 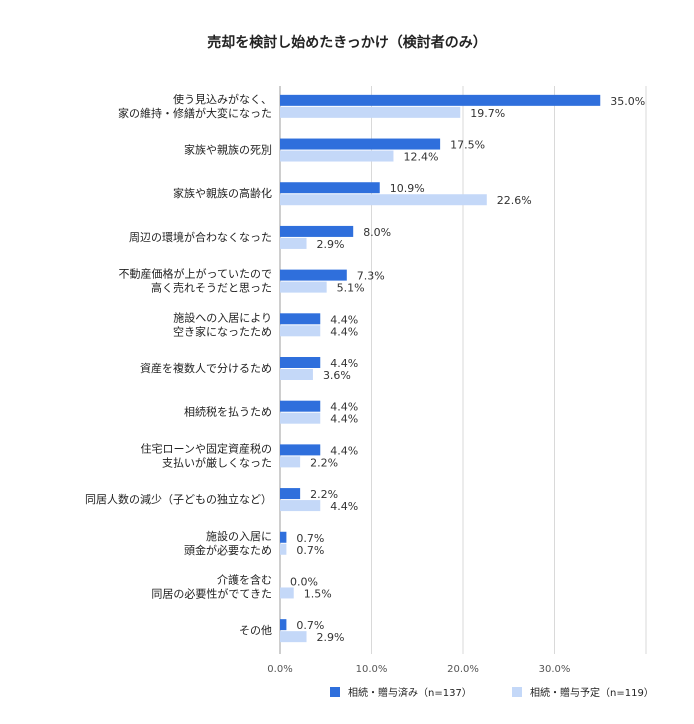 What do you see at coordinates (371, 276) in the screenshot?
I see `data-label: 7.3%` at bounding box center [371, 276].